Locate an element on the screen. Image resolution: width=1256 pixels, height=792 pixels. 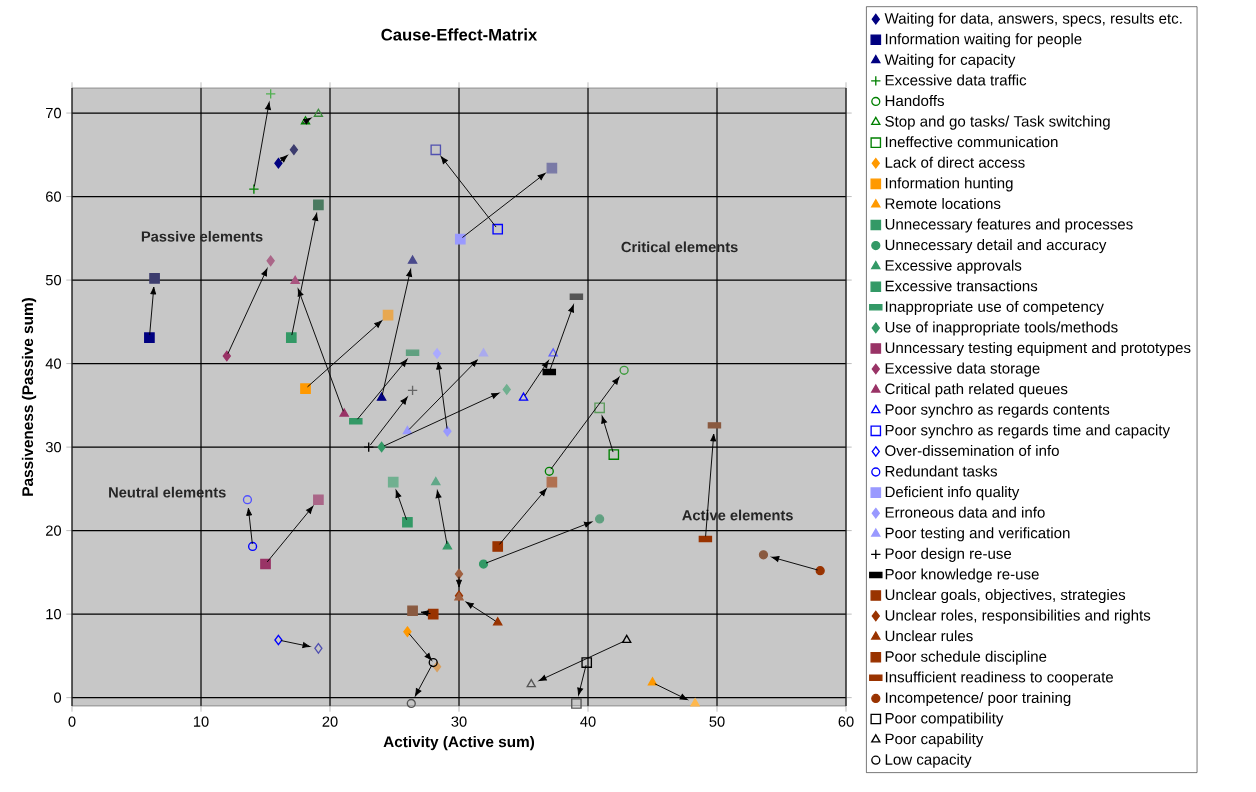
legend-label: Poor knowledge re-use is located at coordinates (962, 575).